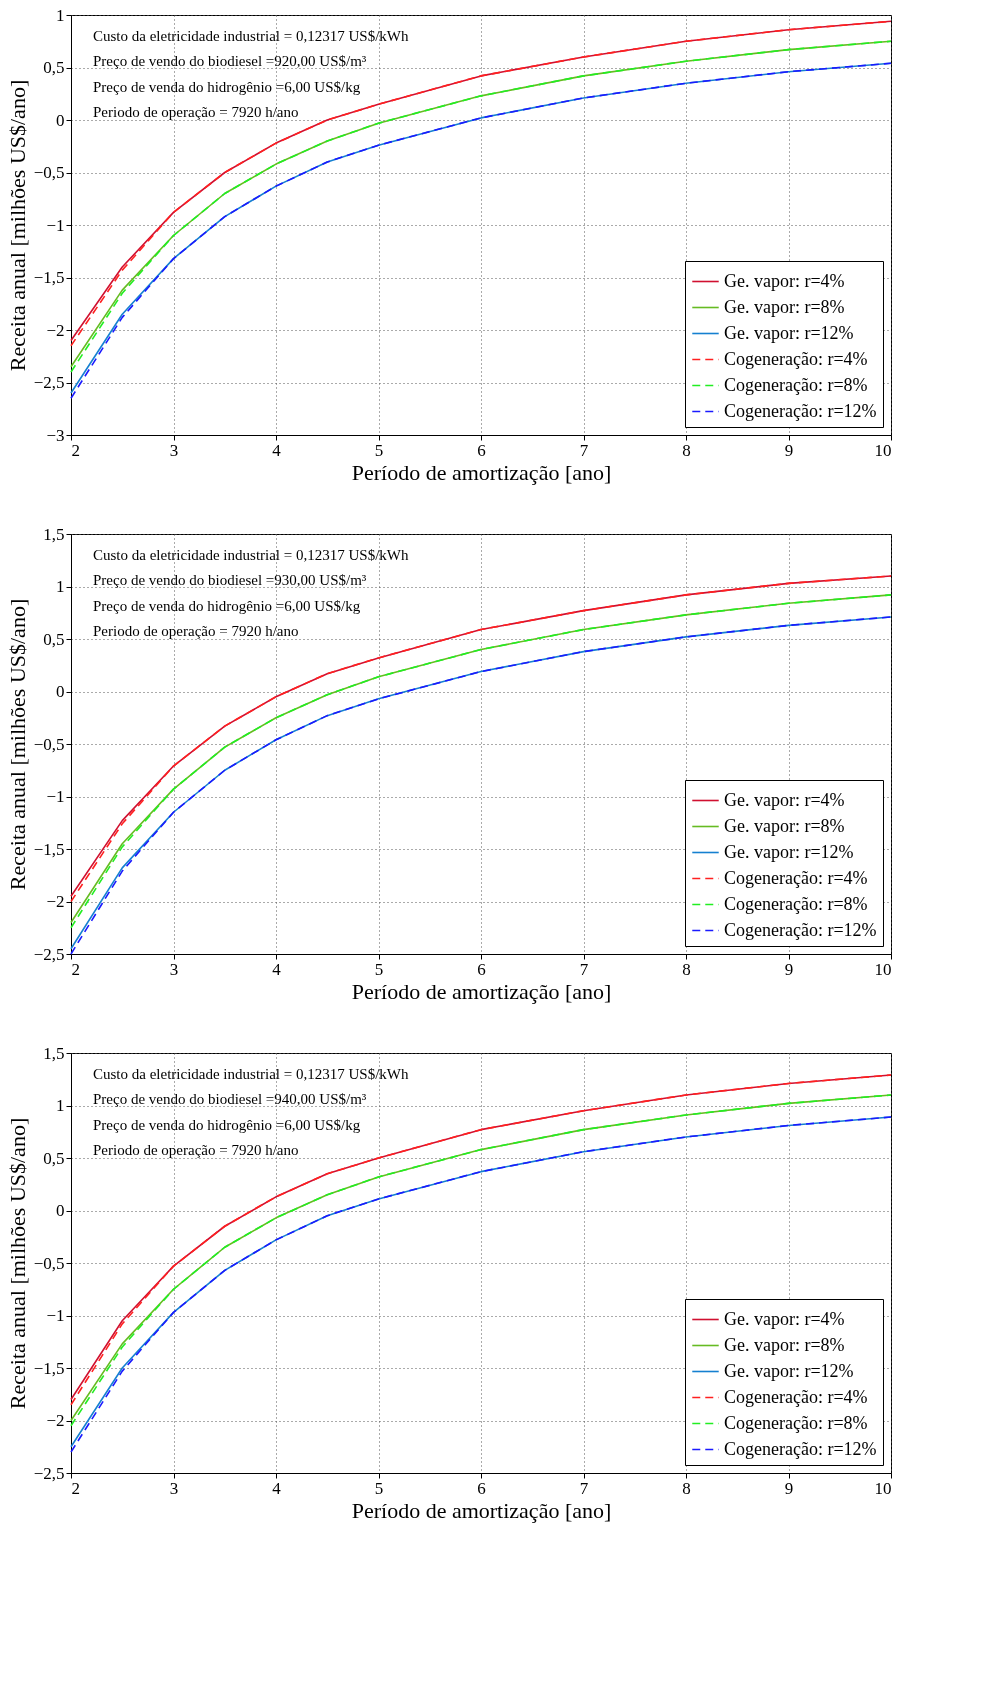  Describe the element at coordinates (55, 435) in the screenshot. I see `y-tick-label: −3` at that location.